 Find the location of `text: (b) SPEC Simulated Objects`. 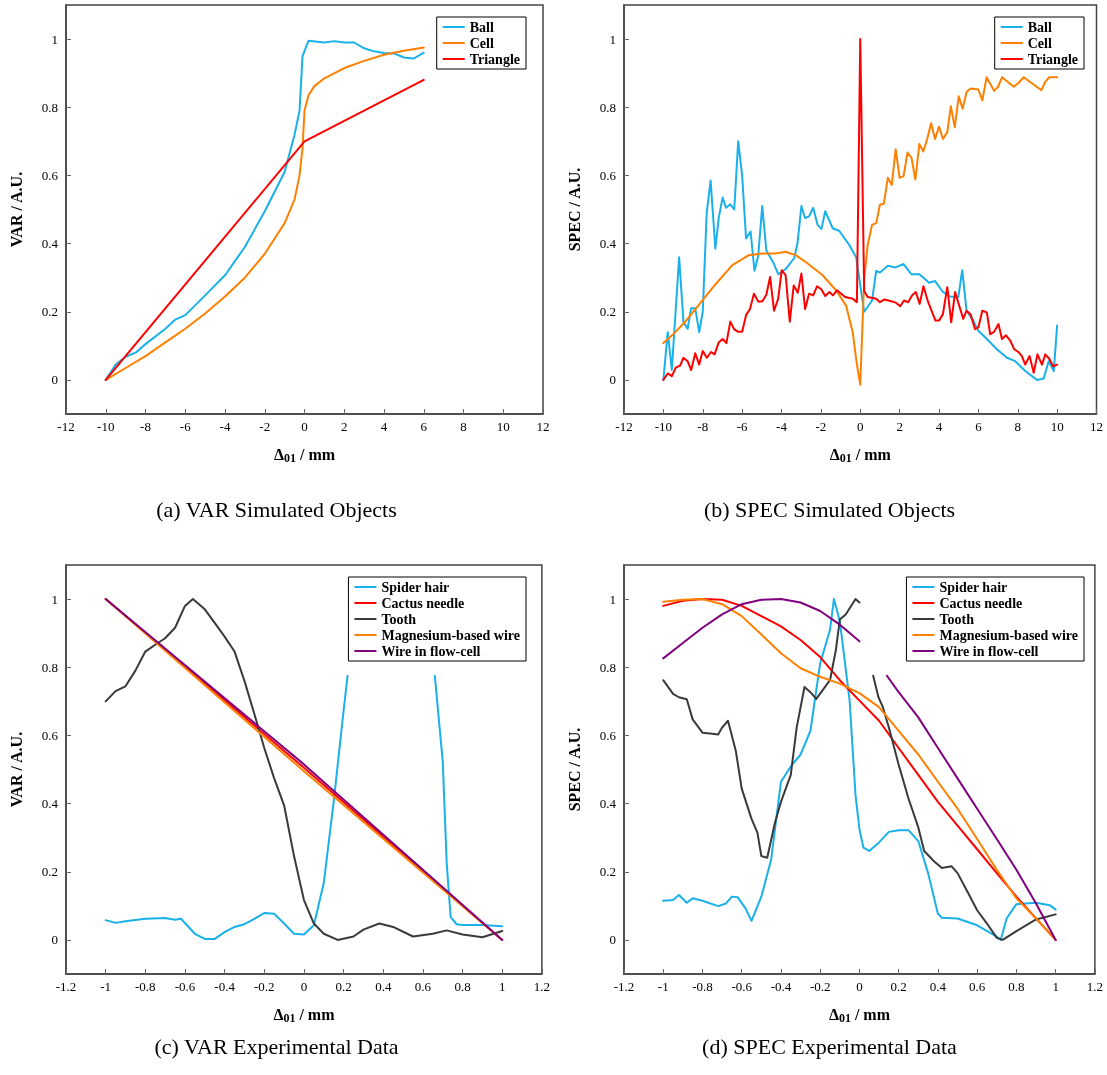

text: (b) SPEC Simulated Objects is located at coordinates (829, 509).